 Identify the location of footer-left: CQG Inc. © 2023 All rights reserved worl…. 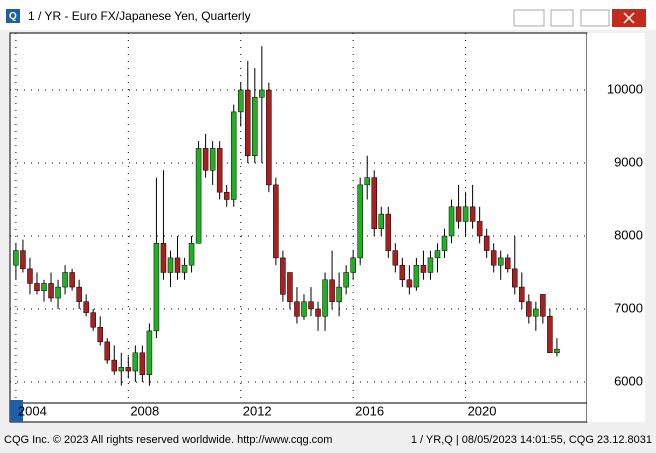
(168, 440).